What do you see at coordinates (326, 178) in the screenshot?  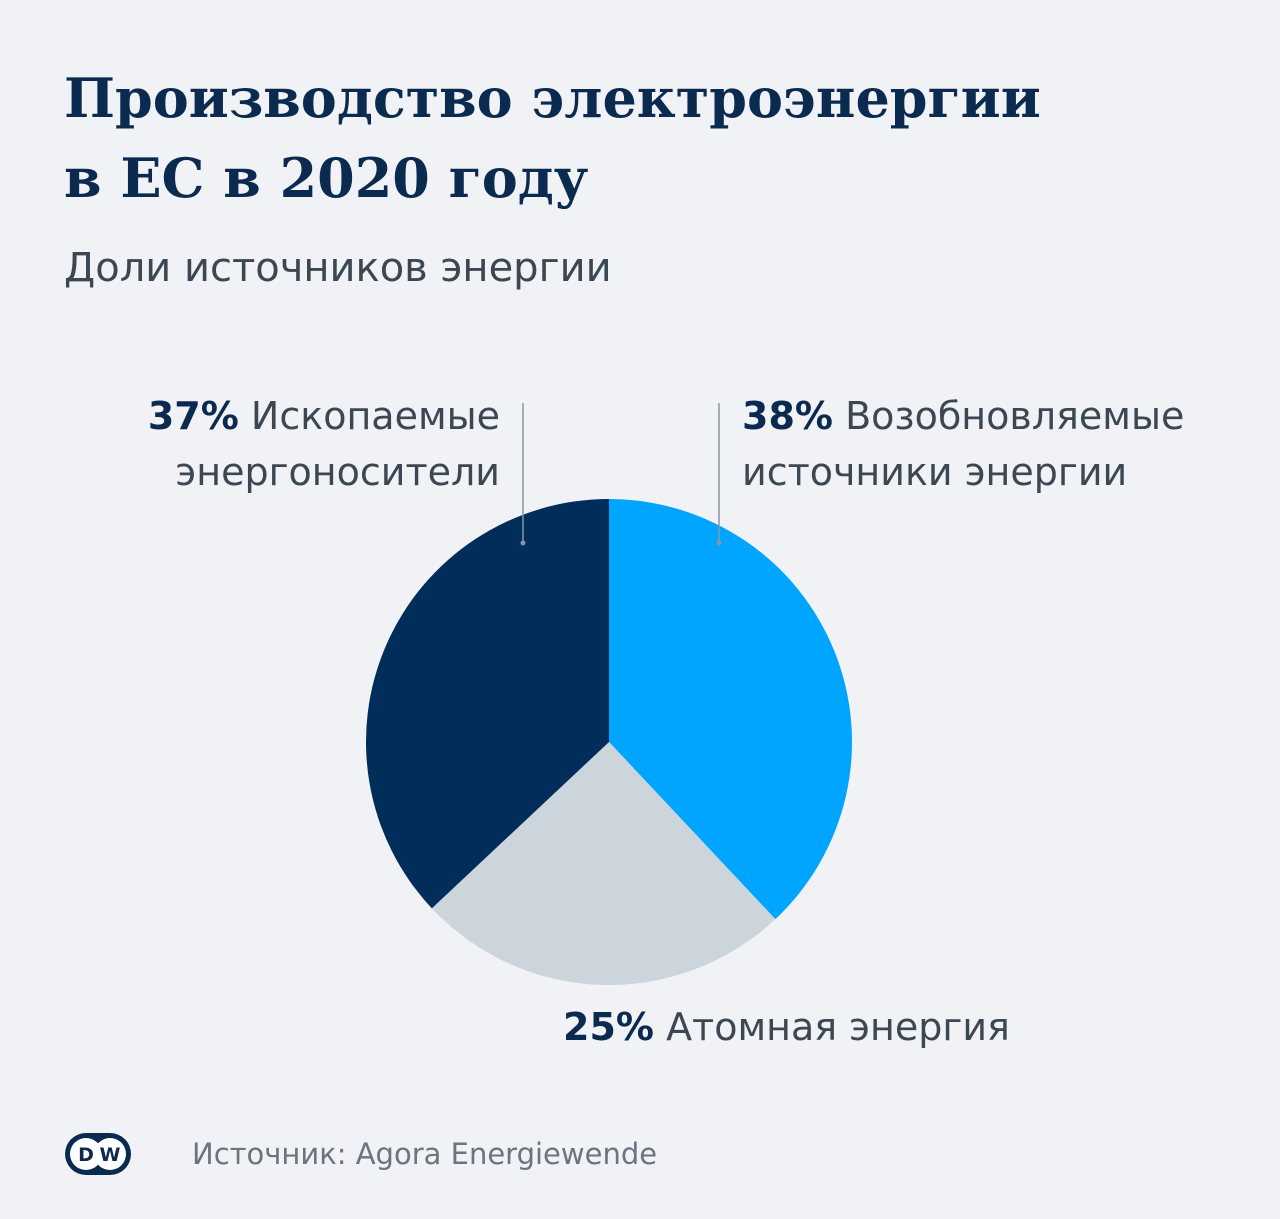 I see `chart-title-line-2: в ЕС в 2020 году` at bounding box center [326, 178].